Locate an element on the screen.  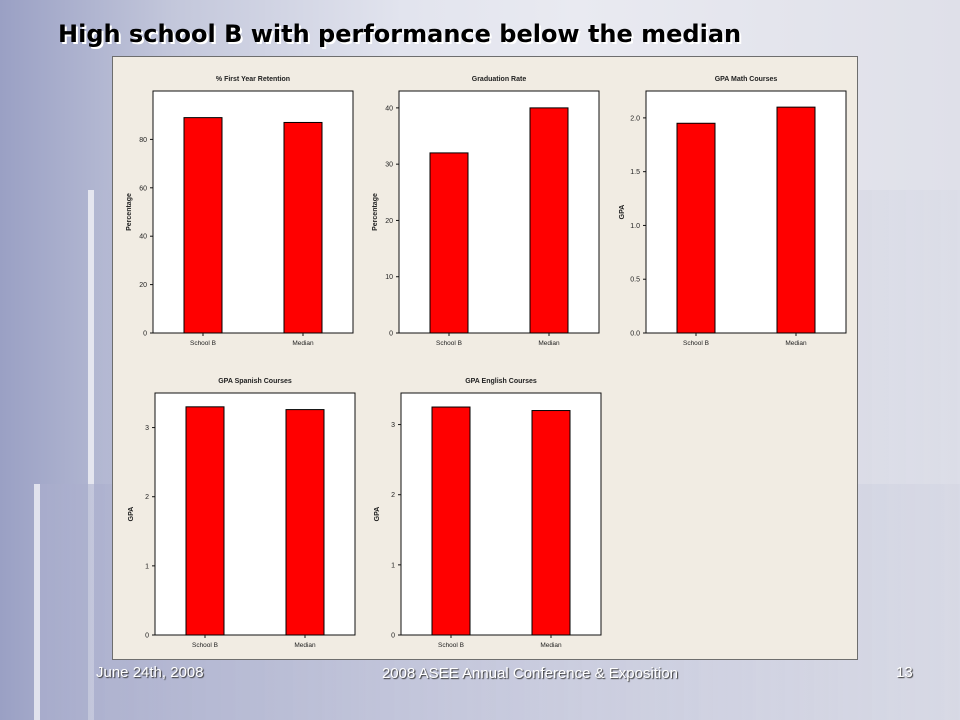
chart-title: Graduation Rate is located at coordinates (499, 79).